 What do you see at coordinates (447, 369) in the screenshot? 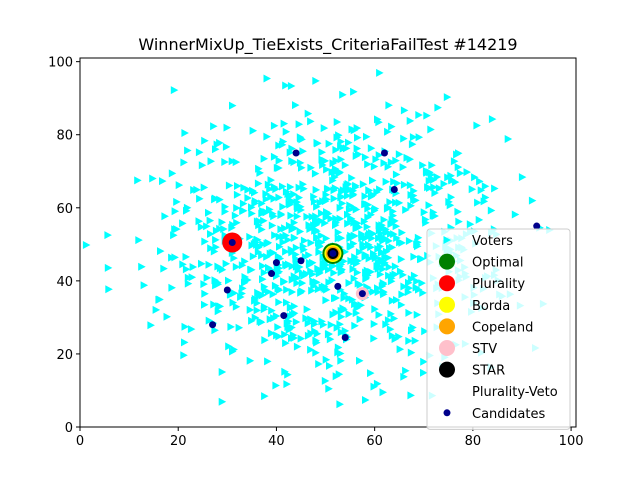
I see `legend-star-marker` at bounding box center [447, 369].